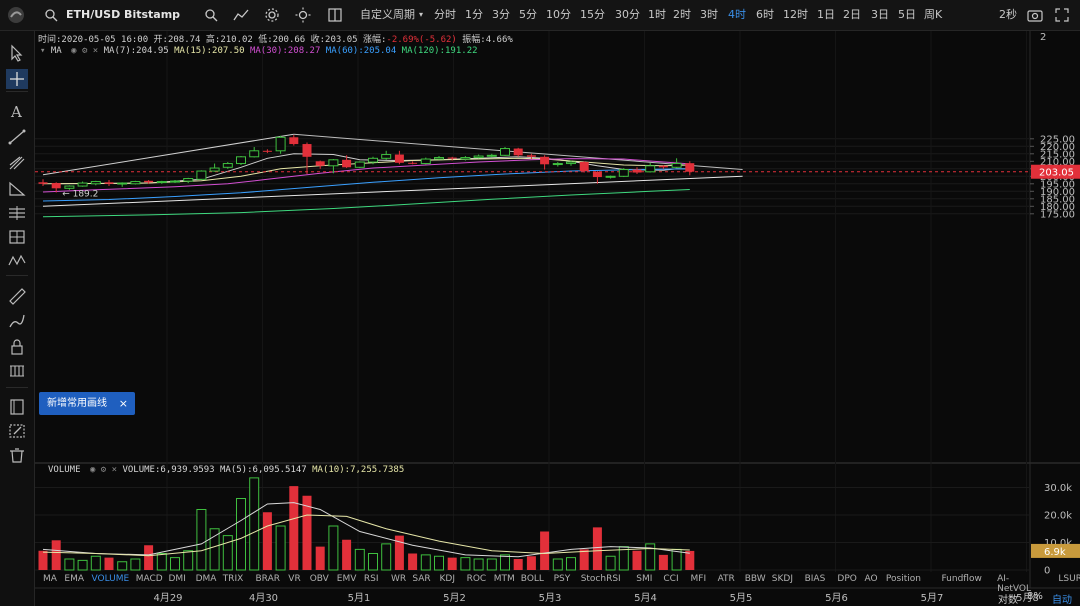  I want to click on tooltip-close-icon: ×, so click(123, 403).